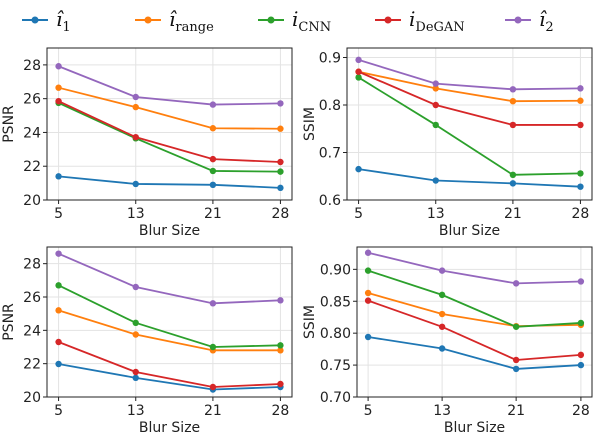 This screenshot has height=436, width=600. I want to click on legend-label-sub: 2, so click(549, 27).